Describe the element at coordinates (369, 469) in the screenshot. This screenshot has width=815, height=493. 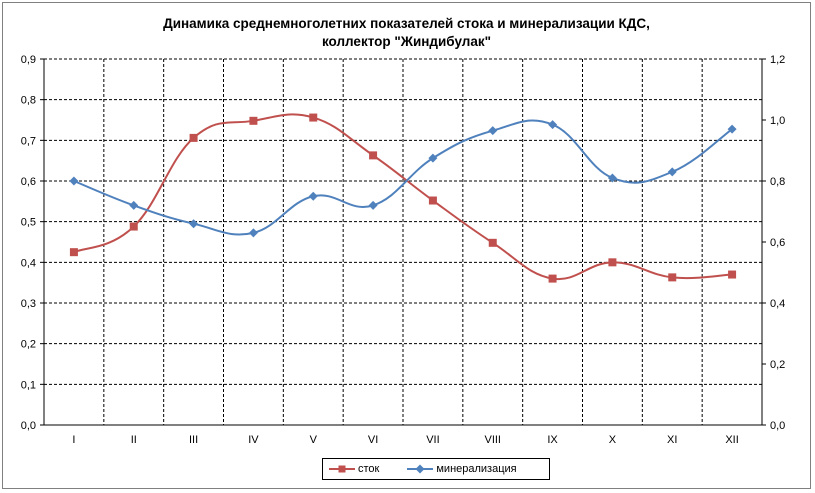
I see `legend-label-stock: сток` at that location.